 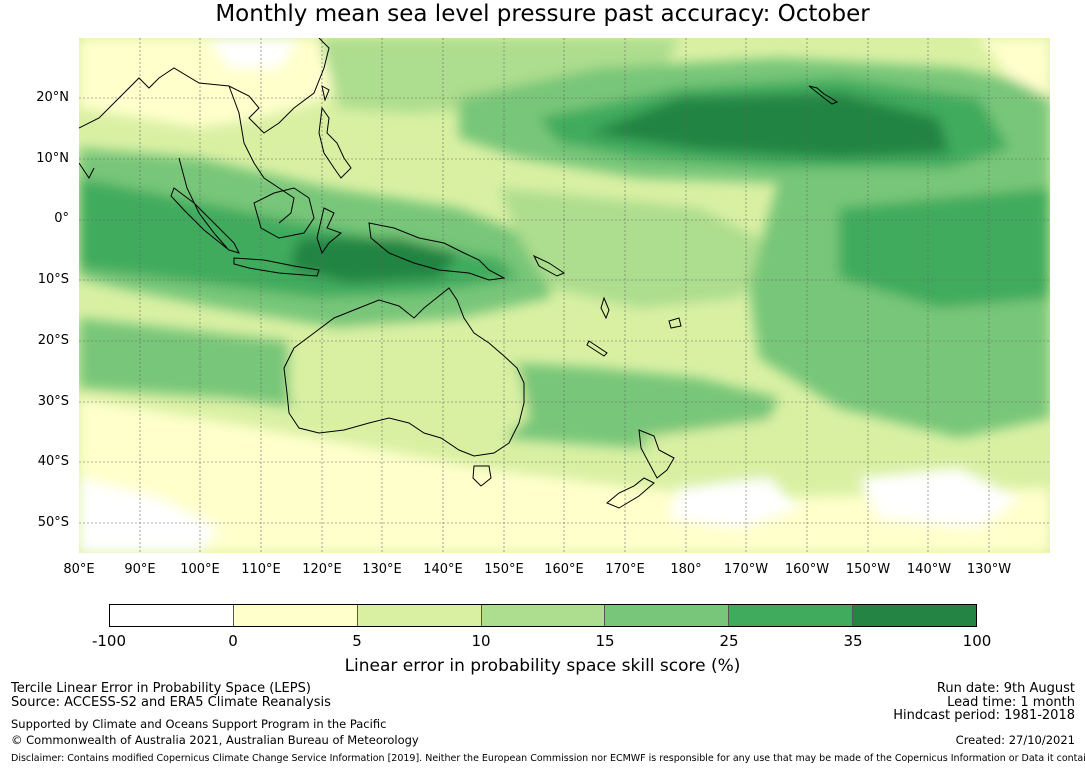 What do you see at coordinates (639, 248) in the screenshot?
I see `field-cpac-light` at bounding box center [639, 248].